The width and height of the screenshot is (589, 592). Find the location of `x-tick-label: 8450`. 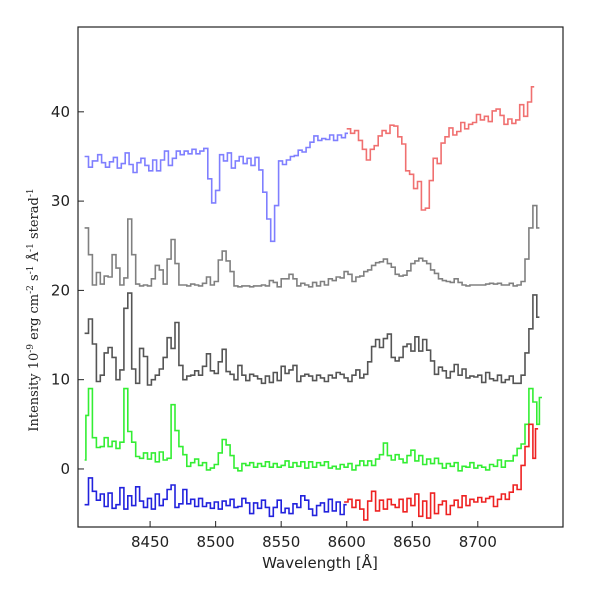

x-tick-label: 8450 is located at coordinates (150, 542).